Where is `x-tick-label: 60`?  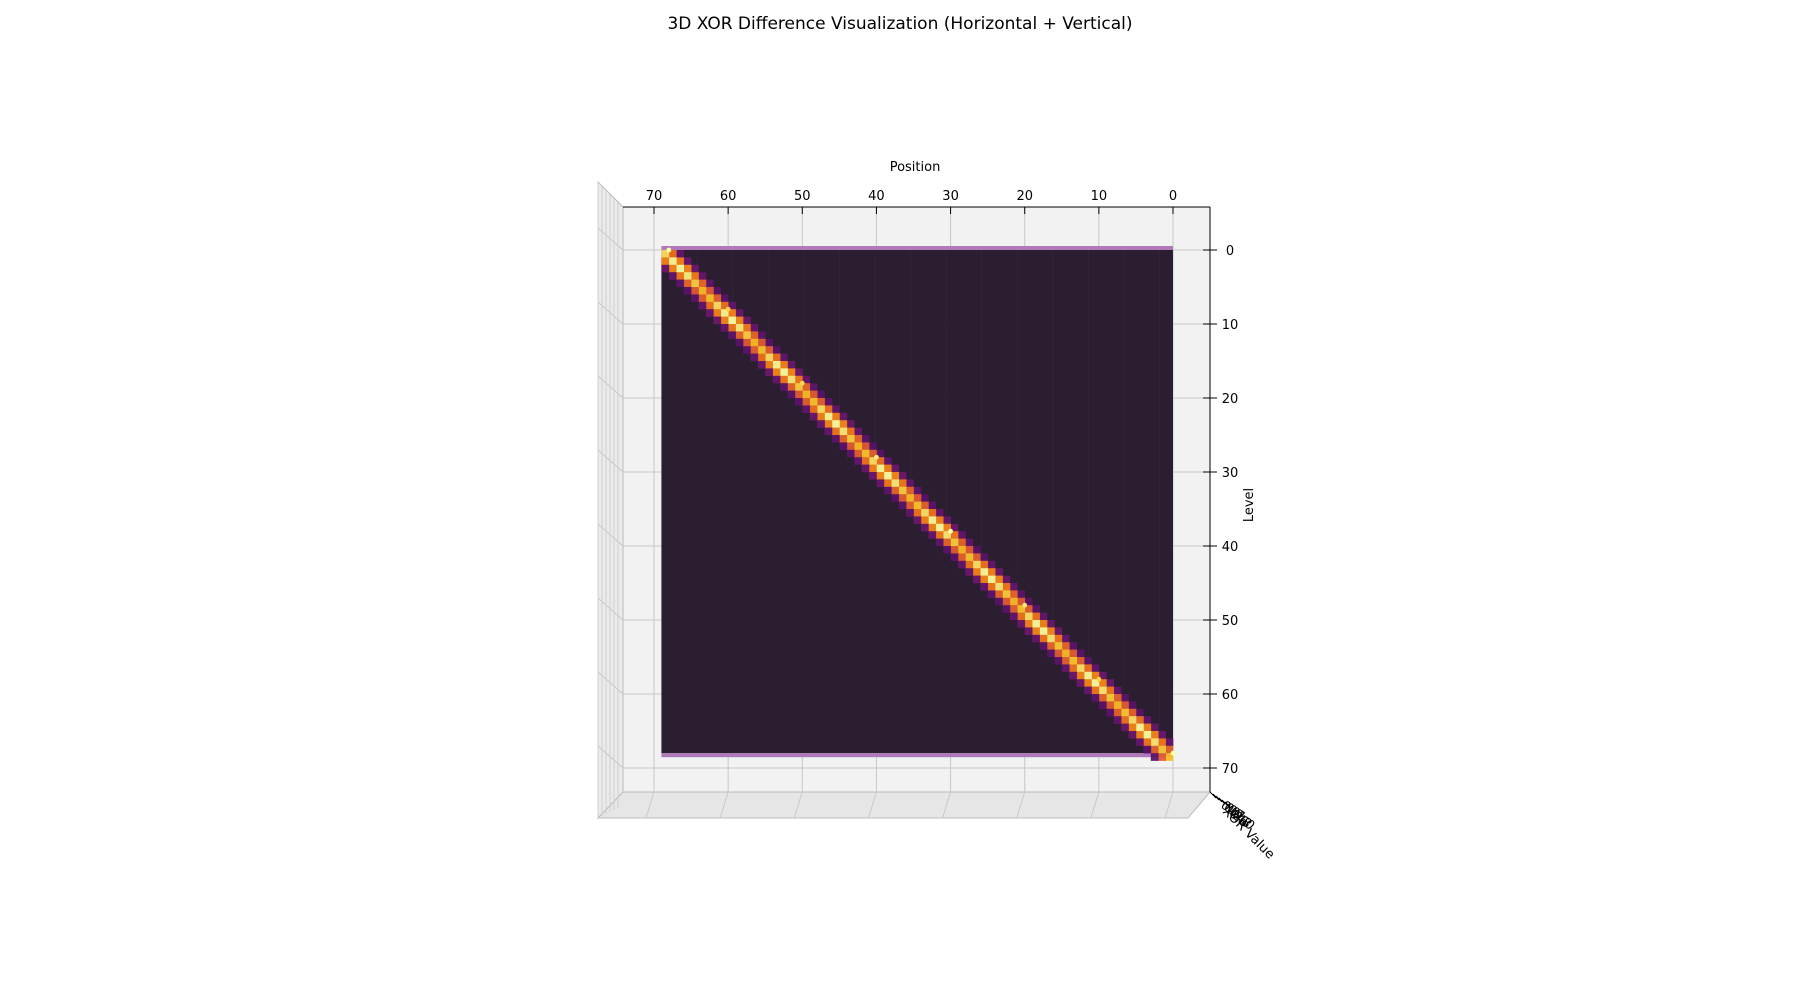
x-tick-label: 60 is located at coordinates (728, 196).